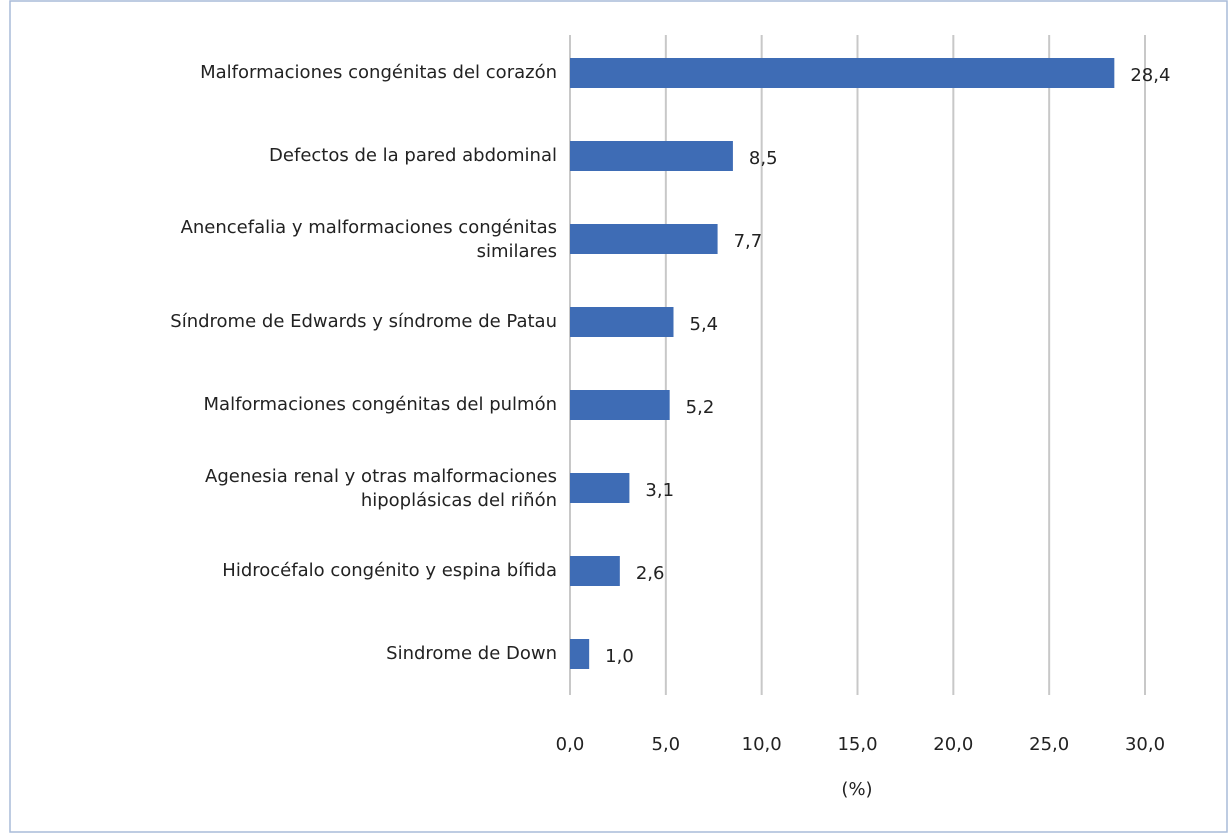 The height and width of the screenshot is (835, 1230). Describe the element at coordinates (763, 158) in the screenshot. I see `data-label: 8,5` at that location.